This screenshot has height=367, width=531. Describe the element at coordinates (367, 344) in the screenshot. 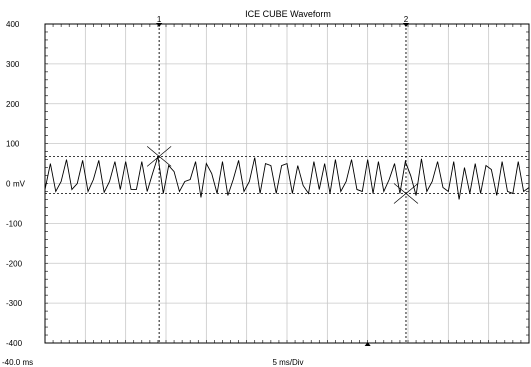

I see `trigger-marker` at that location.